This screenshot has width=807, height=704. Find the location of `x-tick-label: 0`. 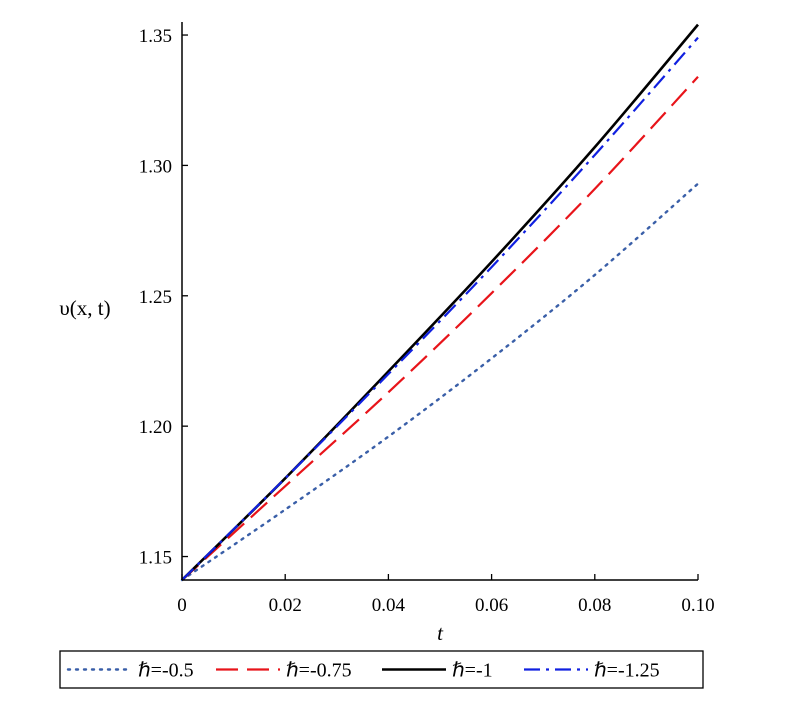

x-tick-label: 0 is located at coordinates (182, 605).